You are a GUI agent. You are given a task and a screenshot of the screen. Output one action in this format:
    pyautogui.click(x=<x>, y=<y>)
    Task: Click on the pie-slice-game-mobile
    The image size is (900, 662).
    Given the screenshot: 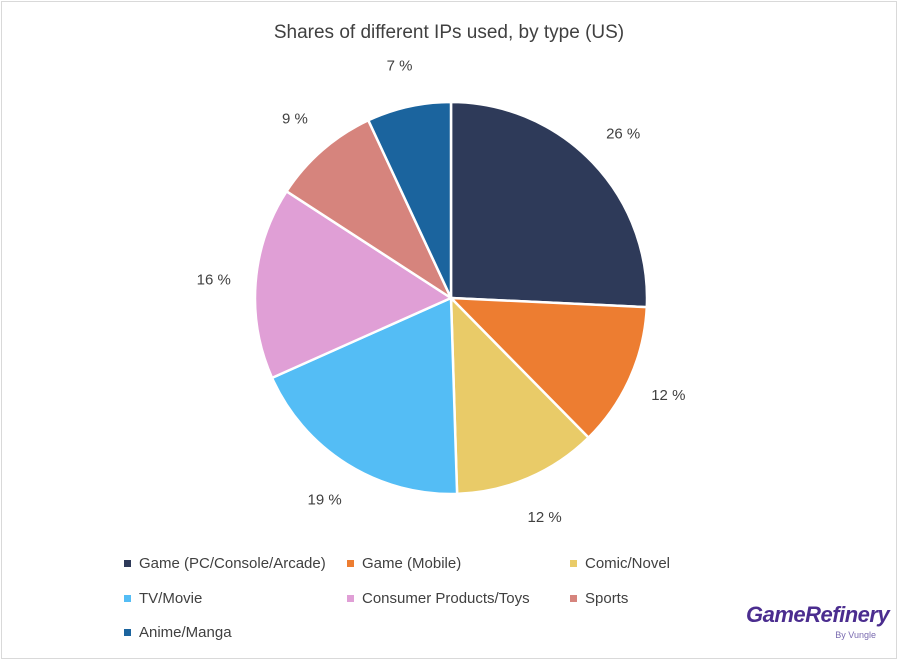 What is the action you would take?
    pyautogui.click(x=548, y=368)
    